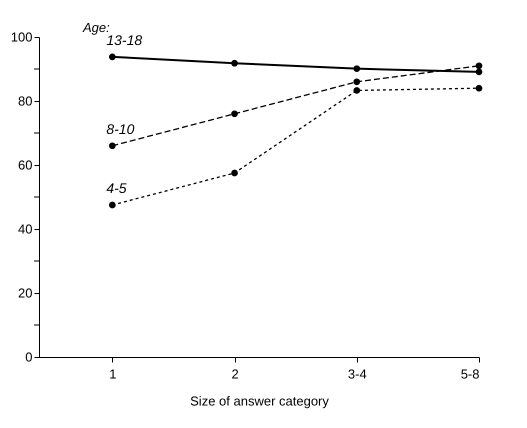  What do you see at coordinates (357, 374) in the screenshot?
I see `x-tick-label: 3-4` at bounding box center [357, 374].